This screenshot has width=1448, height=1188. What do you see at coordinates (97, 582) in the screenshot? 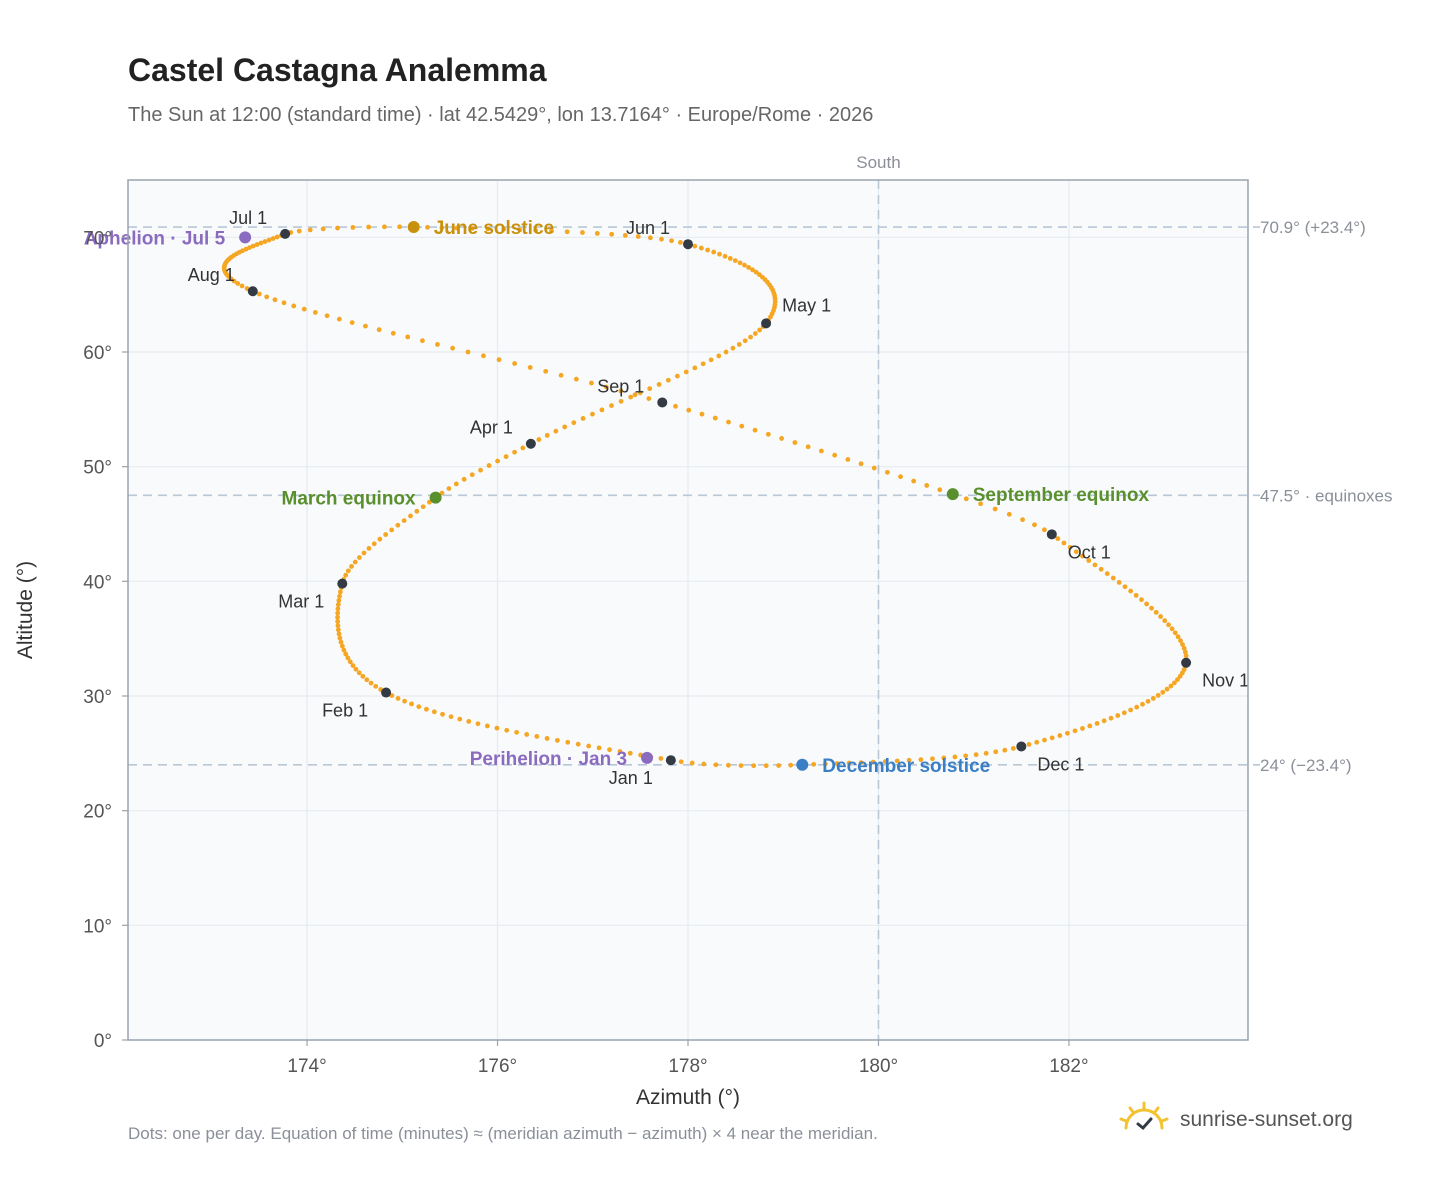
I see `y-tick-label: 40°` at bounding box center [97, 582].